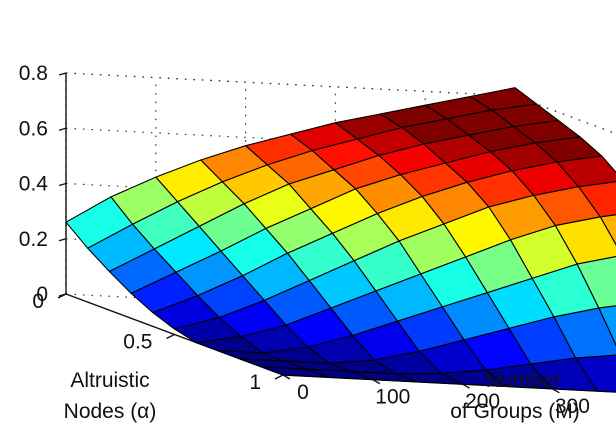 The width and height of the screenshot is (616, 436). What do you see at coordinates (392, 397) in the screenshot?
I see `x-tick-label: 100` at bounding box center [392, 397].